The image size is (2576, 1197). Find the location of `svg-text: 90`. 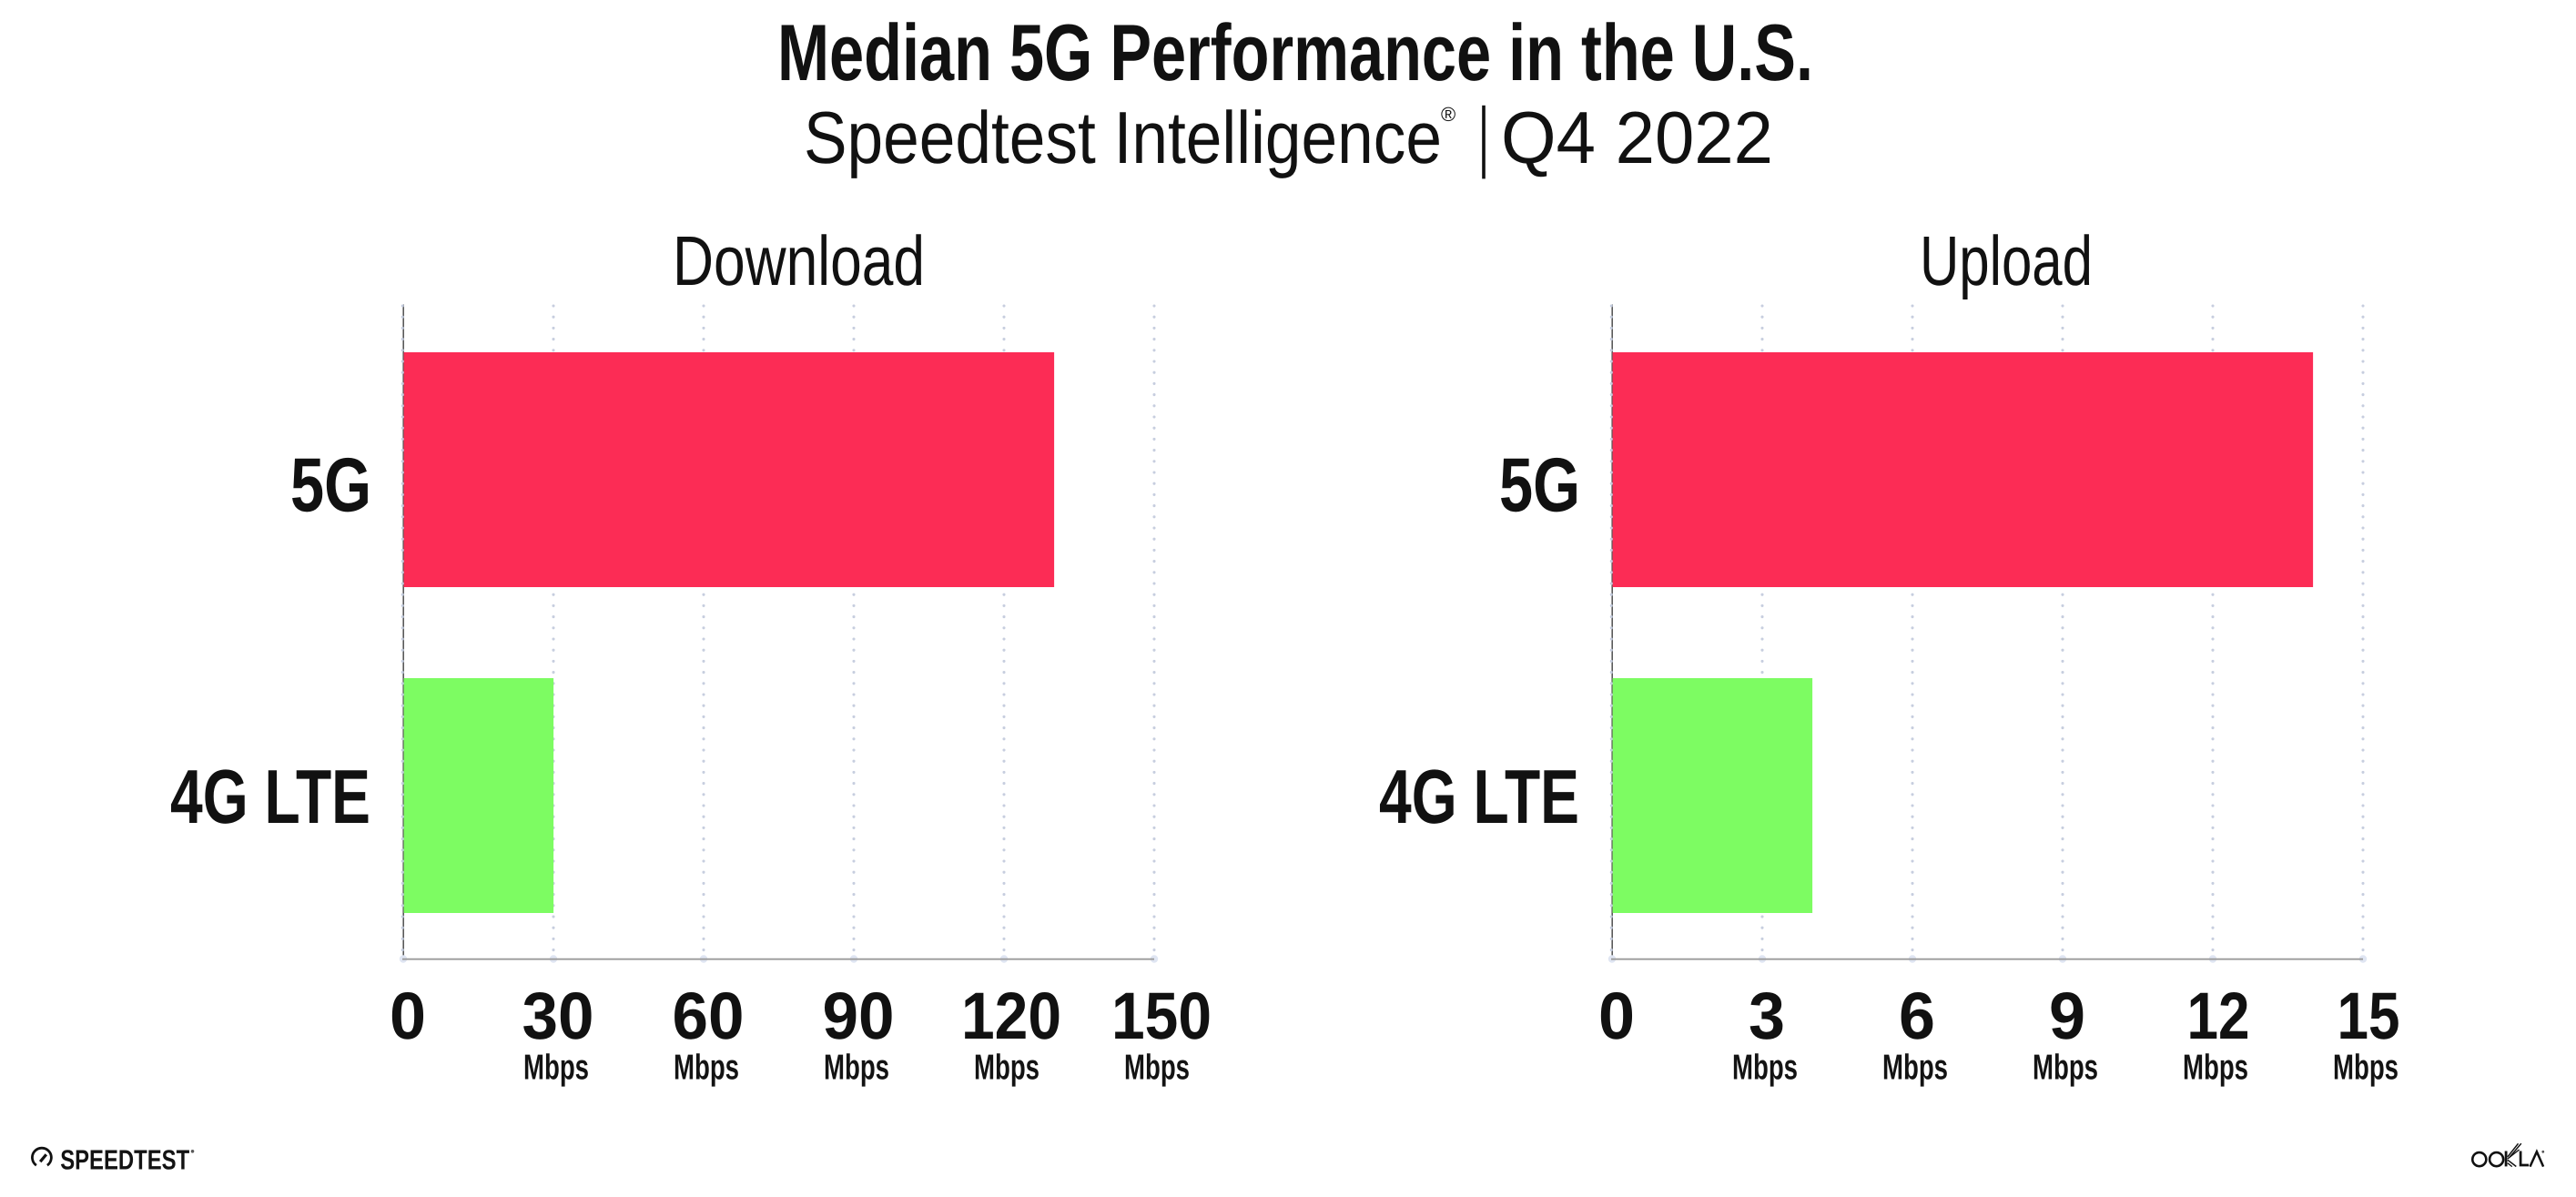

svg-text: 90 is located at coordinates (859, 1016).